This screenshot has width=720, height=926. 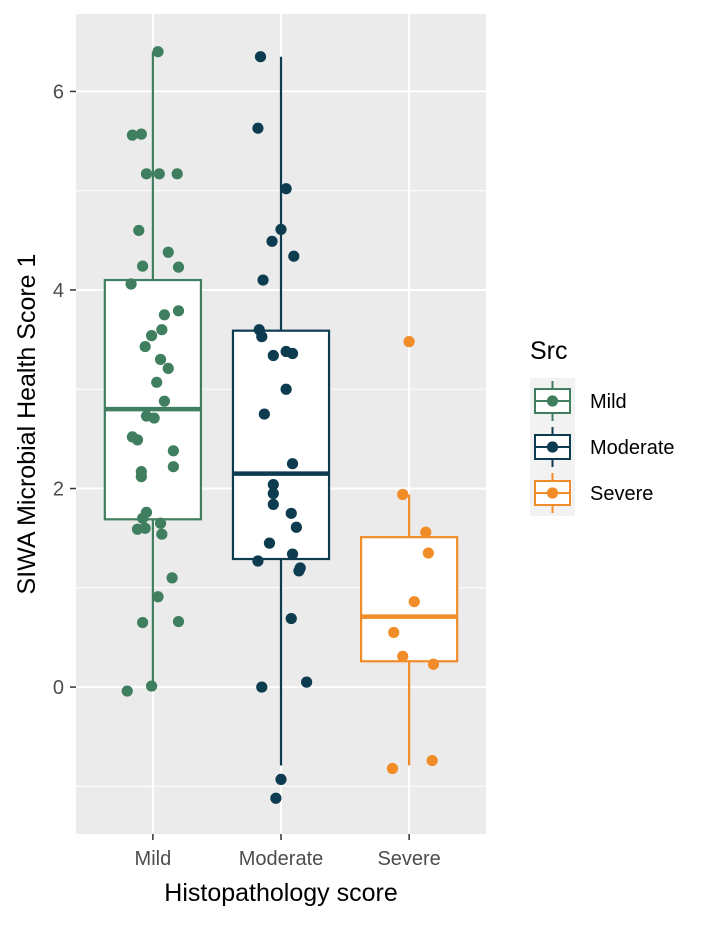 I want to click on x-tick-label: Severe, so click(x=408, y=859).